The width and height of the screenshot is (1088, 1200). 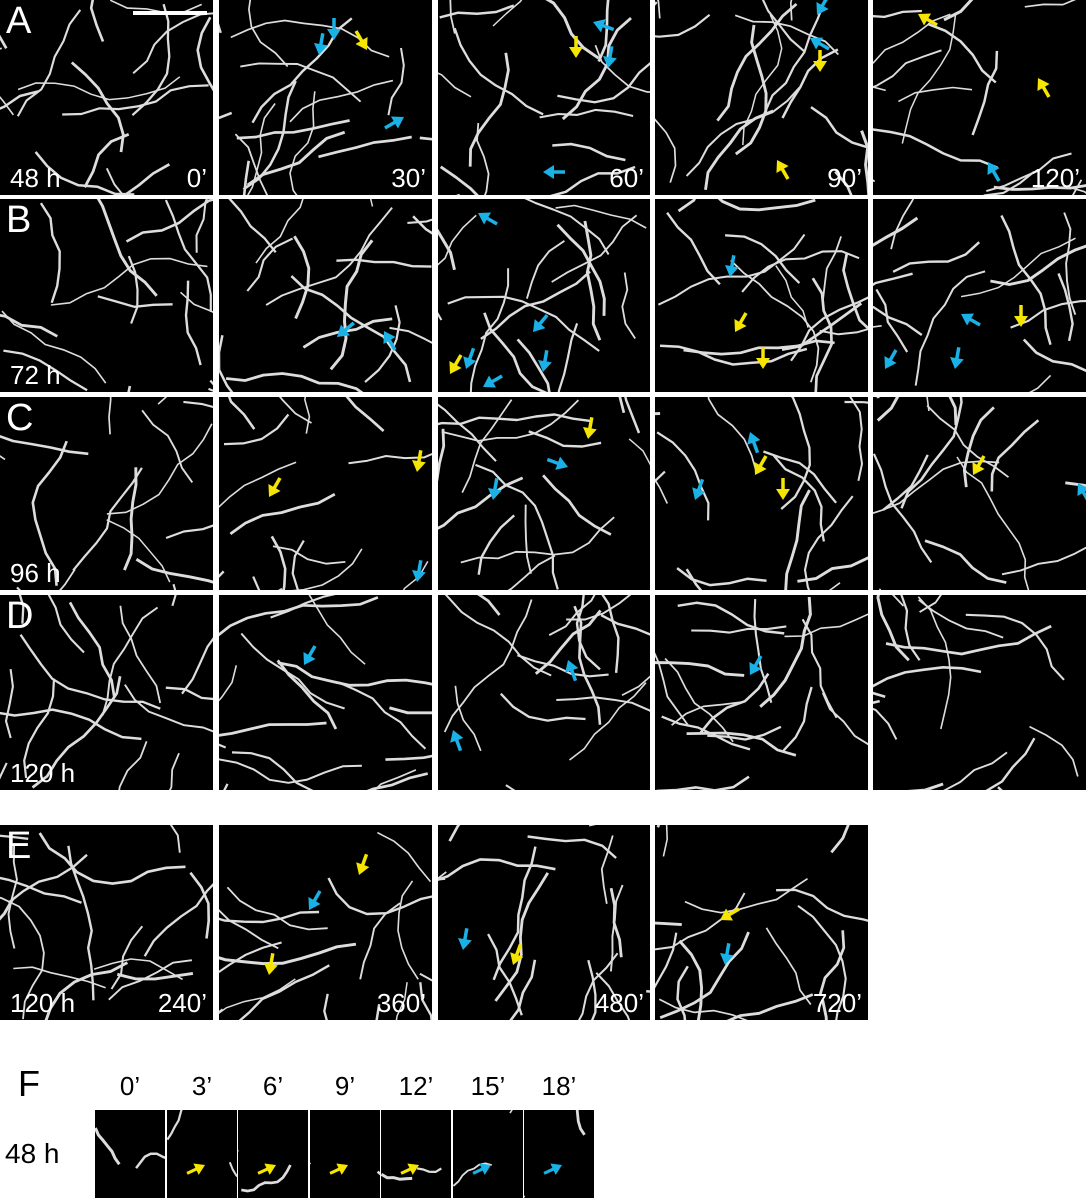 What do you see at coordinates (182, 1003) in the screenshot?
I see `time-label: 240’` at bounding box center [182, 1003].